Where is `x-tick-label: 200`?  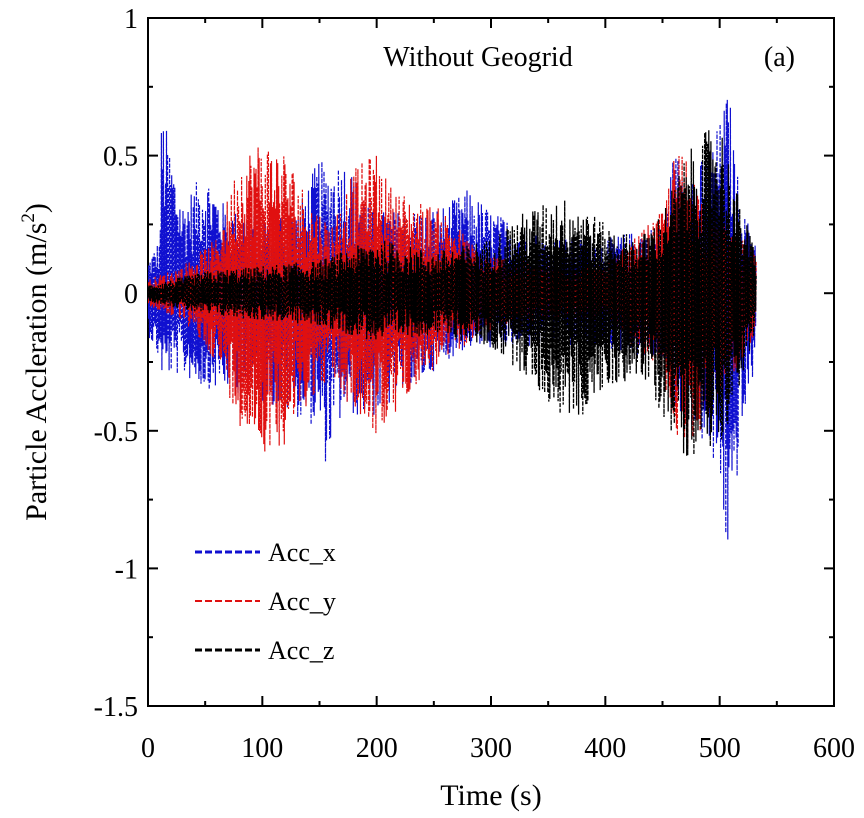
x-tick-label: 200 is located at coordinates (377, 748).